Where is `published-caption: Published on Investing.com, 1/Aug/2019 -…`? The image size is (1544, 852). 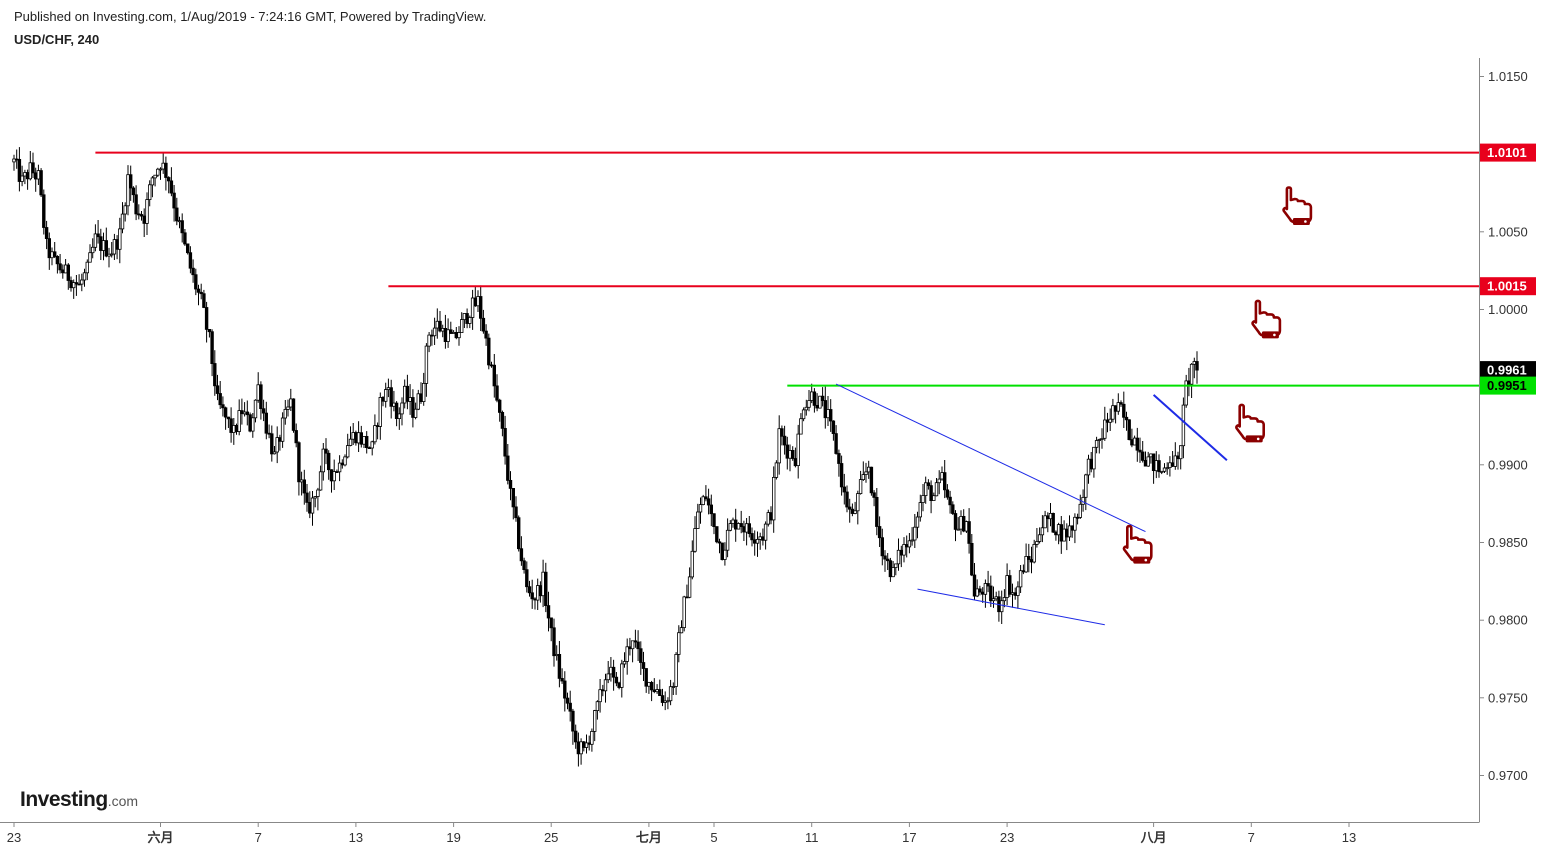 published-caption: Published on Investing.com, 1/Aug/2019 -… is located at coordinates (250, 16).